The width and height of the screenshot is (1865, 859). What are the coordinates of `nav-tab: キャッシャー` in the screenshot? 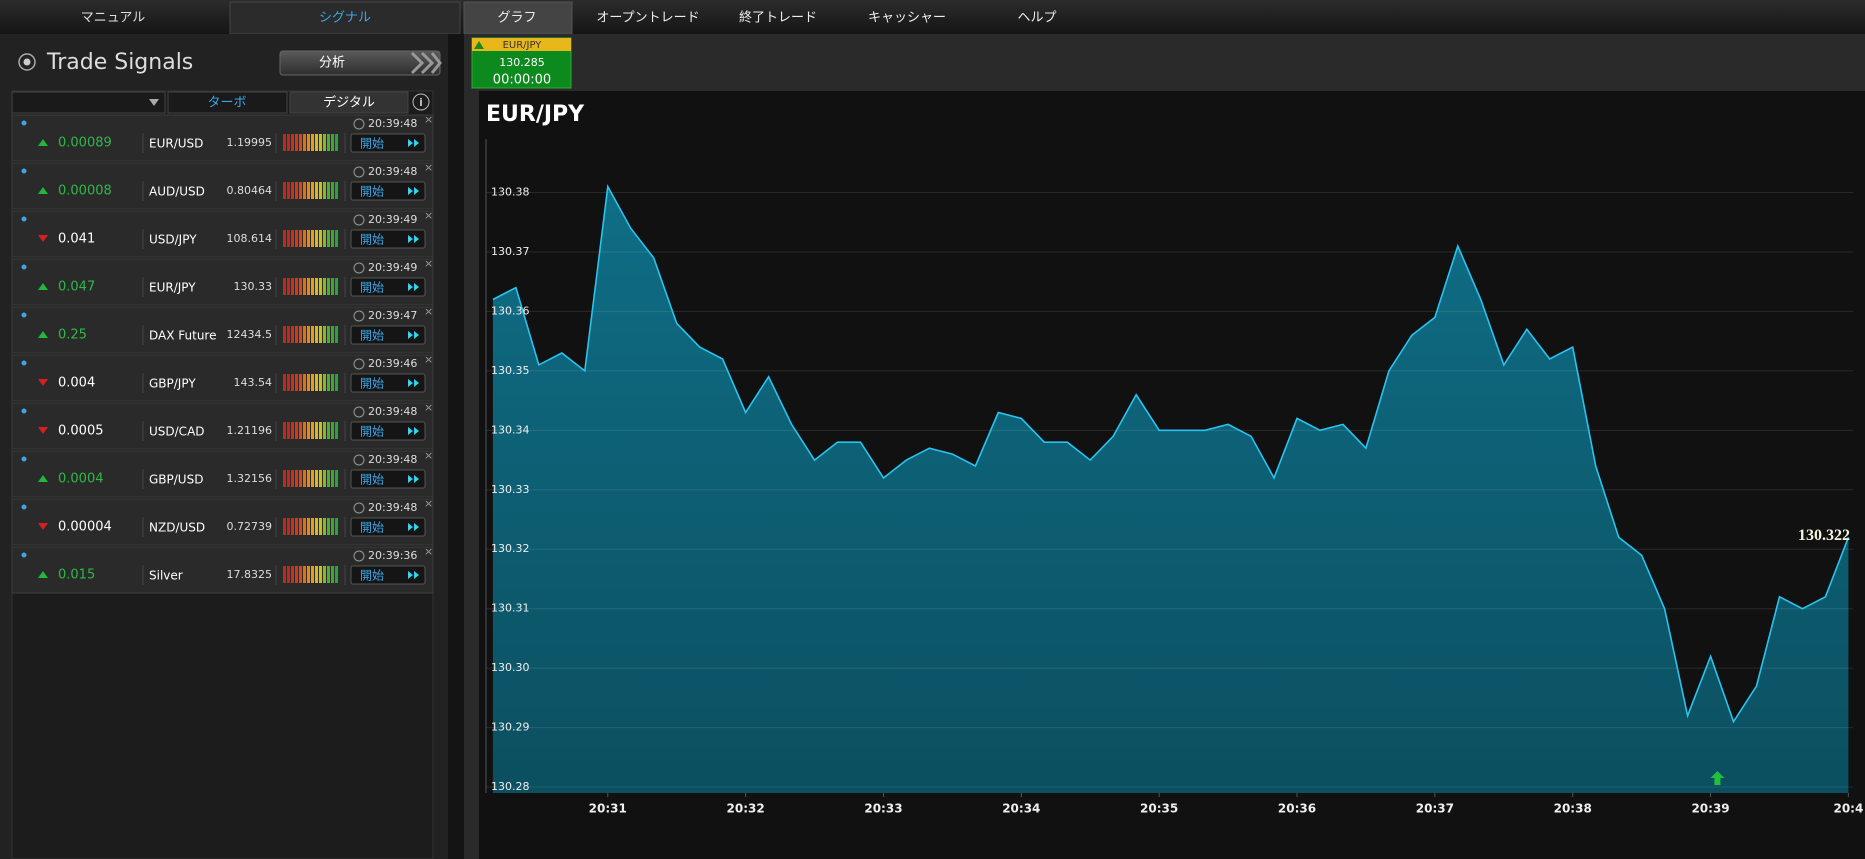 It's located at (907, 18).